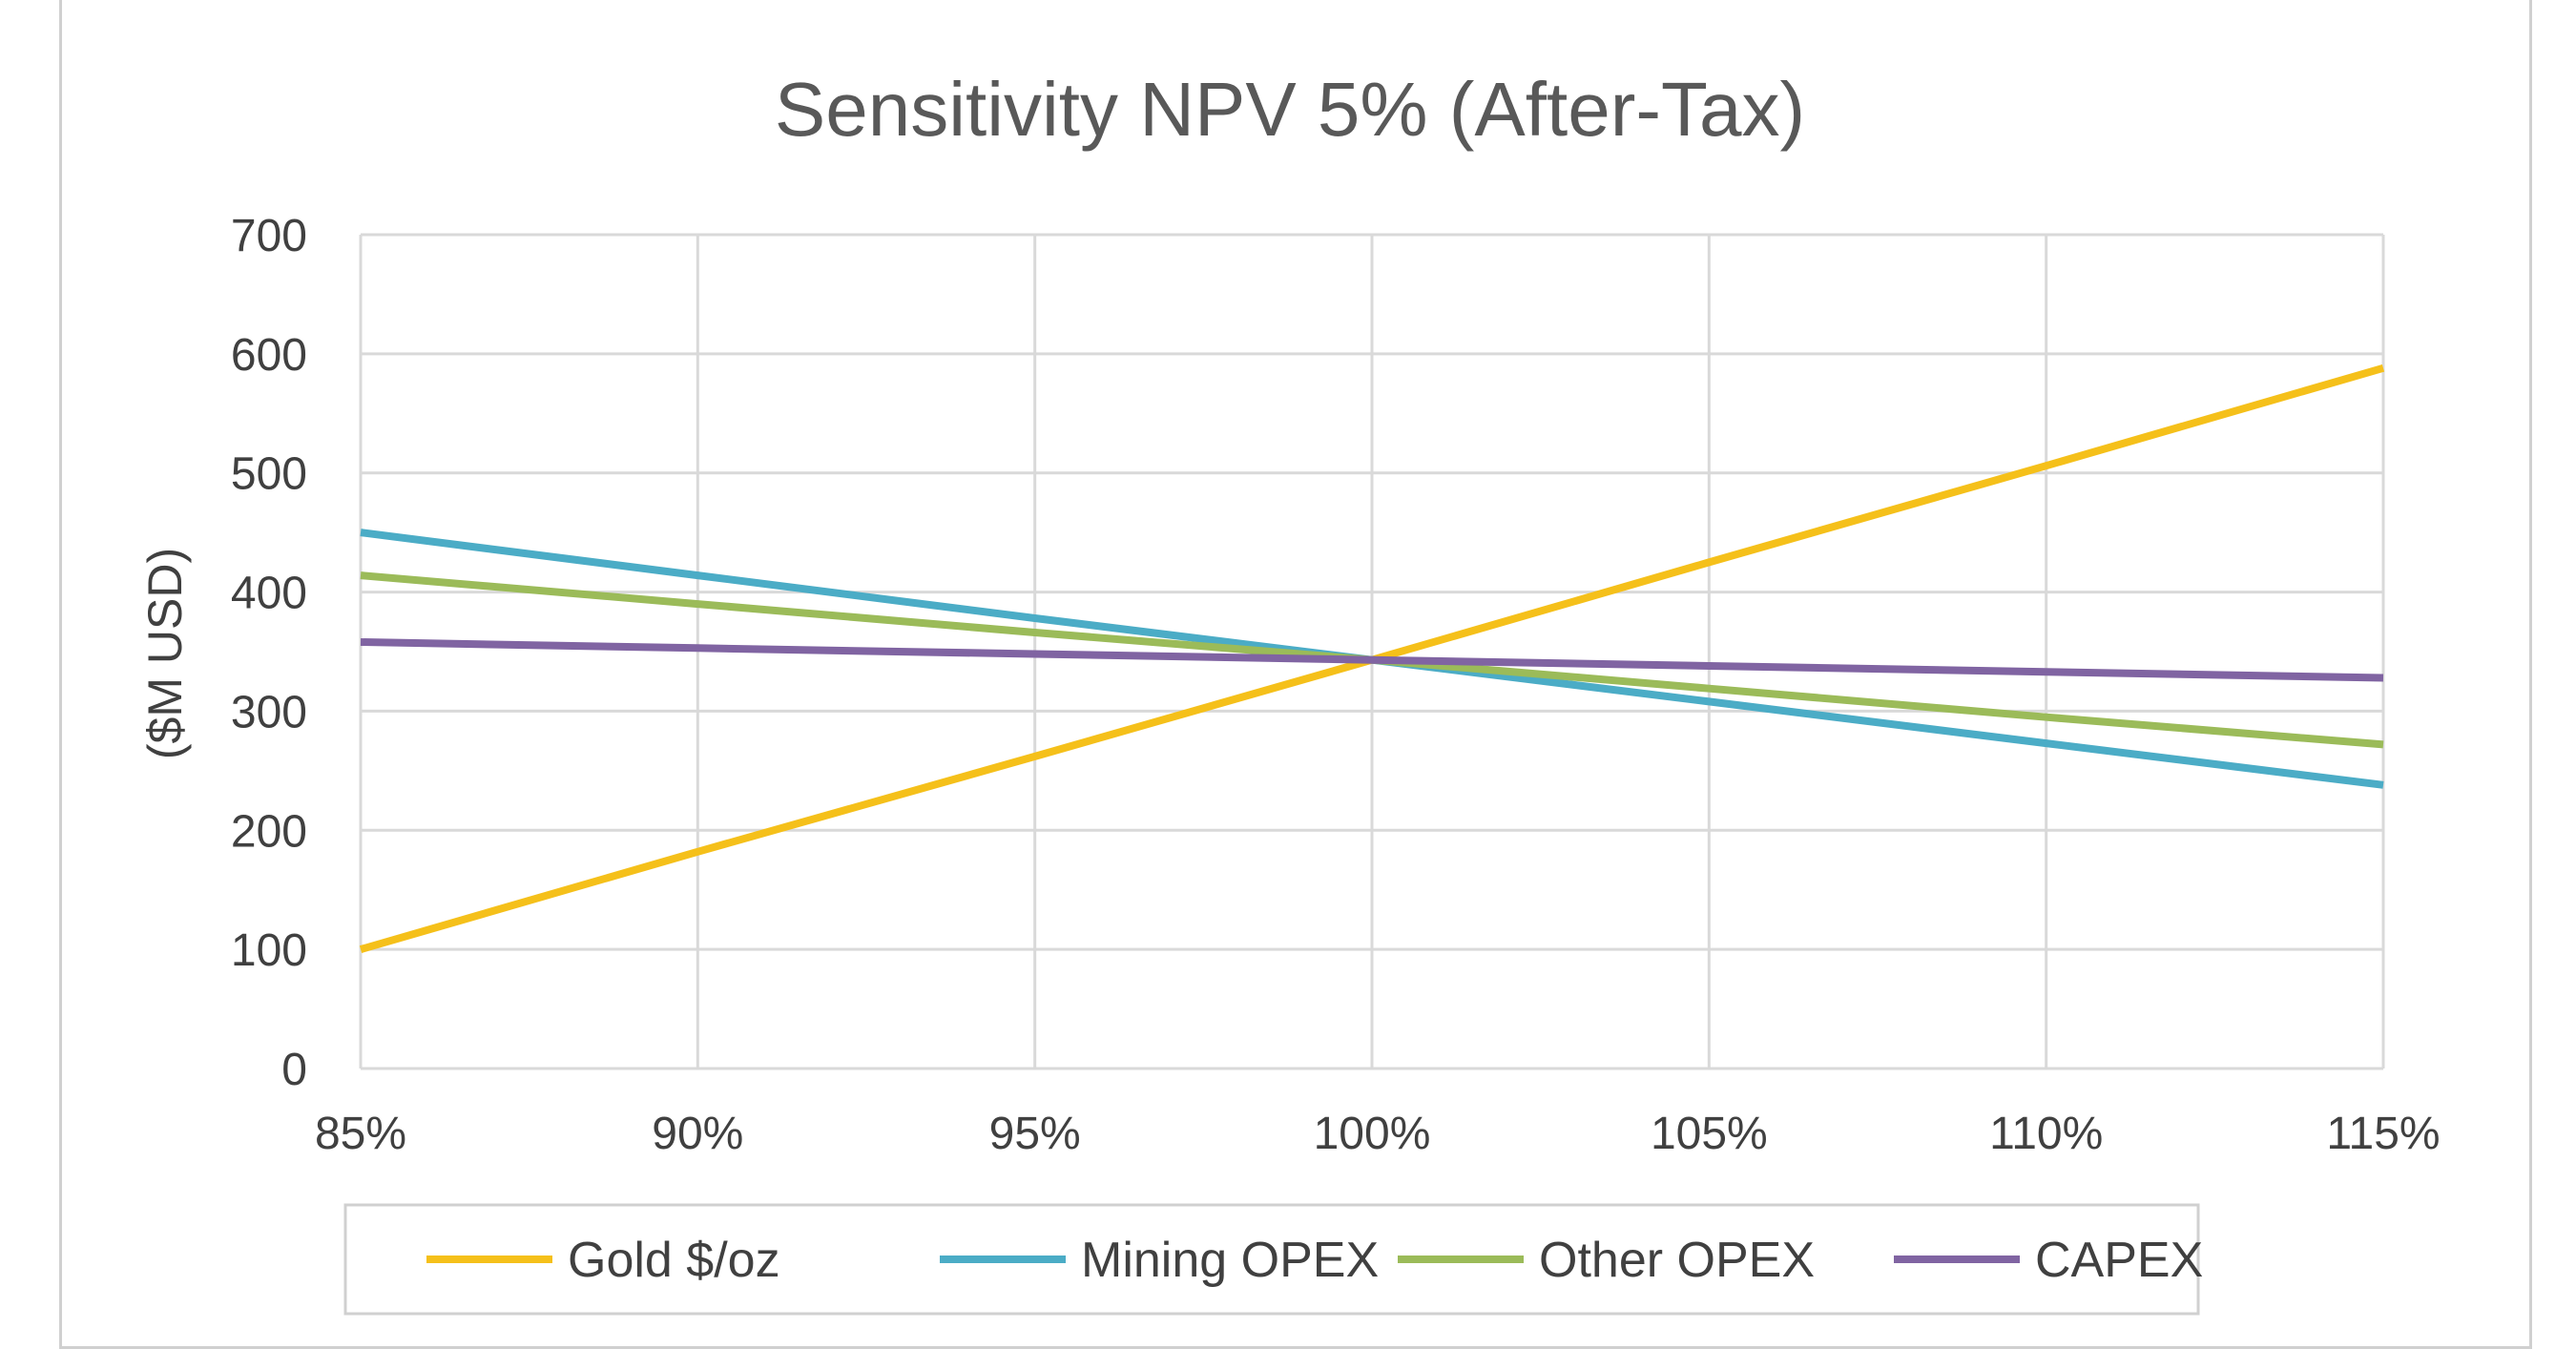 The image size is (2576, 1349). What do you see at coordinates (269, 355) in the screenshot?
I see `y-tick-label: 600` at bounding box center [269, 355].